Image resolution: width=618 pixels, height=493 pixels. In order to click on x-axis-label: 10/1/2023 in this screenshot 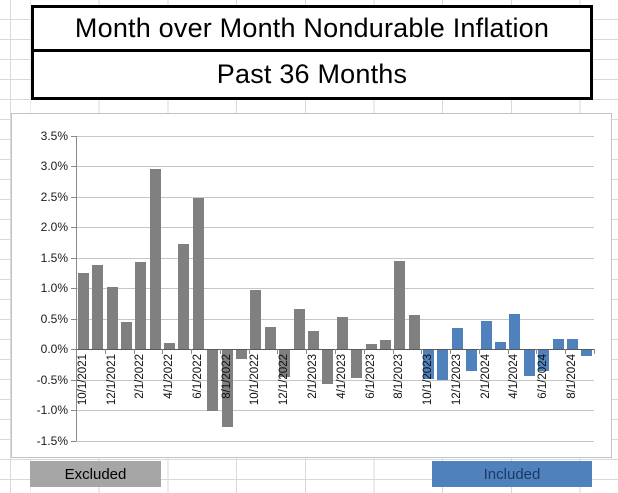, I will do `click(428, 380)`.